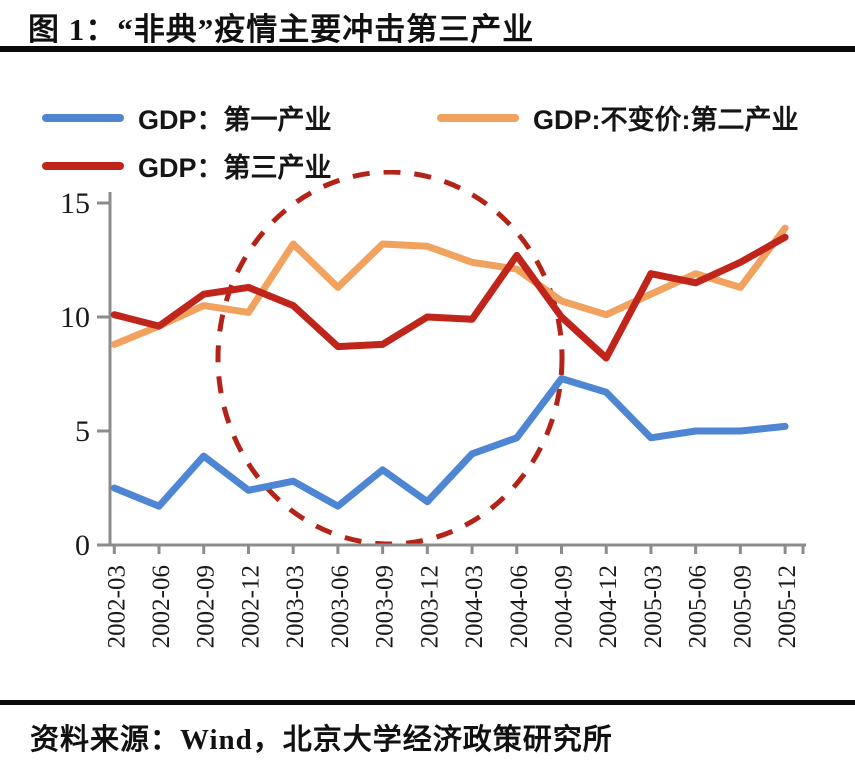 Image resolution: width=855 pixels, height=768 pixels. I want to click on series-line-secondary-industry, so click(449, 286).